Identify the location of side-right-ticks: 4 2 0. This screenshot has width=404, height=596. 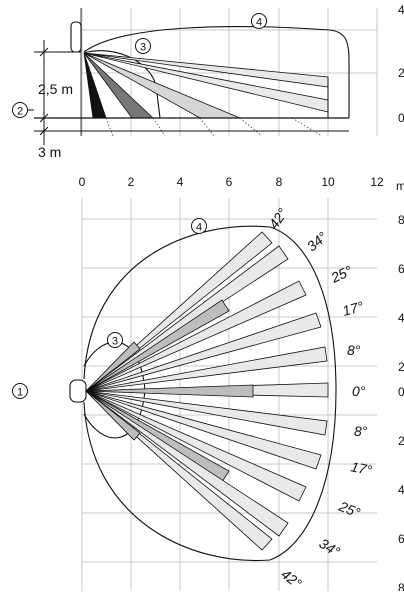
(401, 64).